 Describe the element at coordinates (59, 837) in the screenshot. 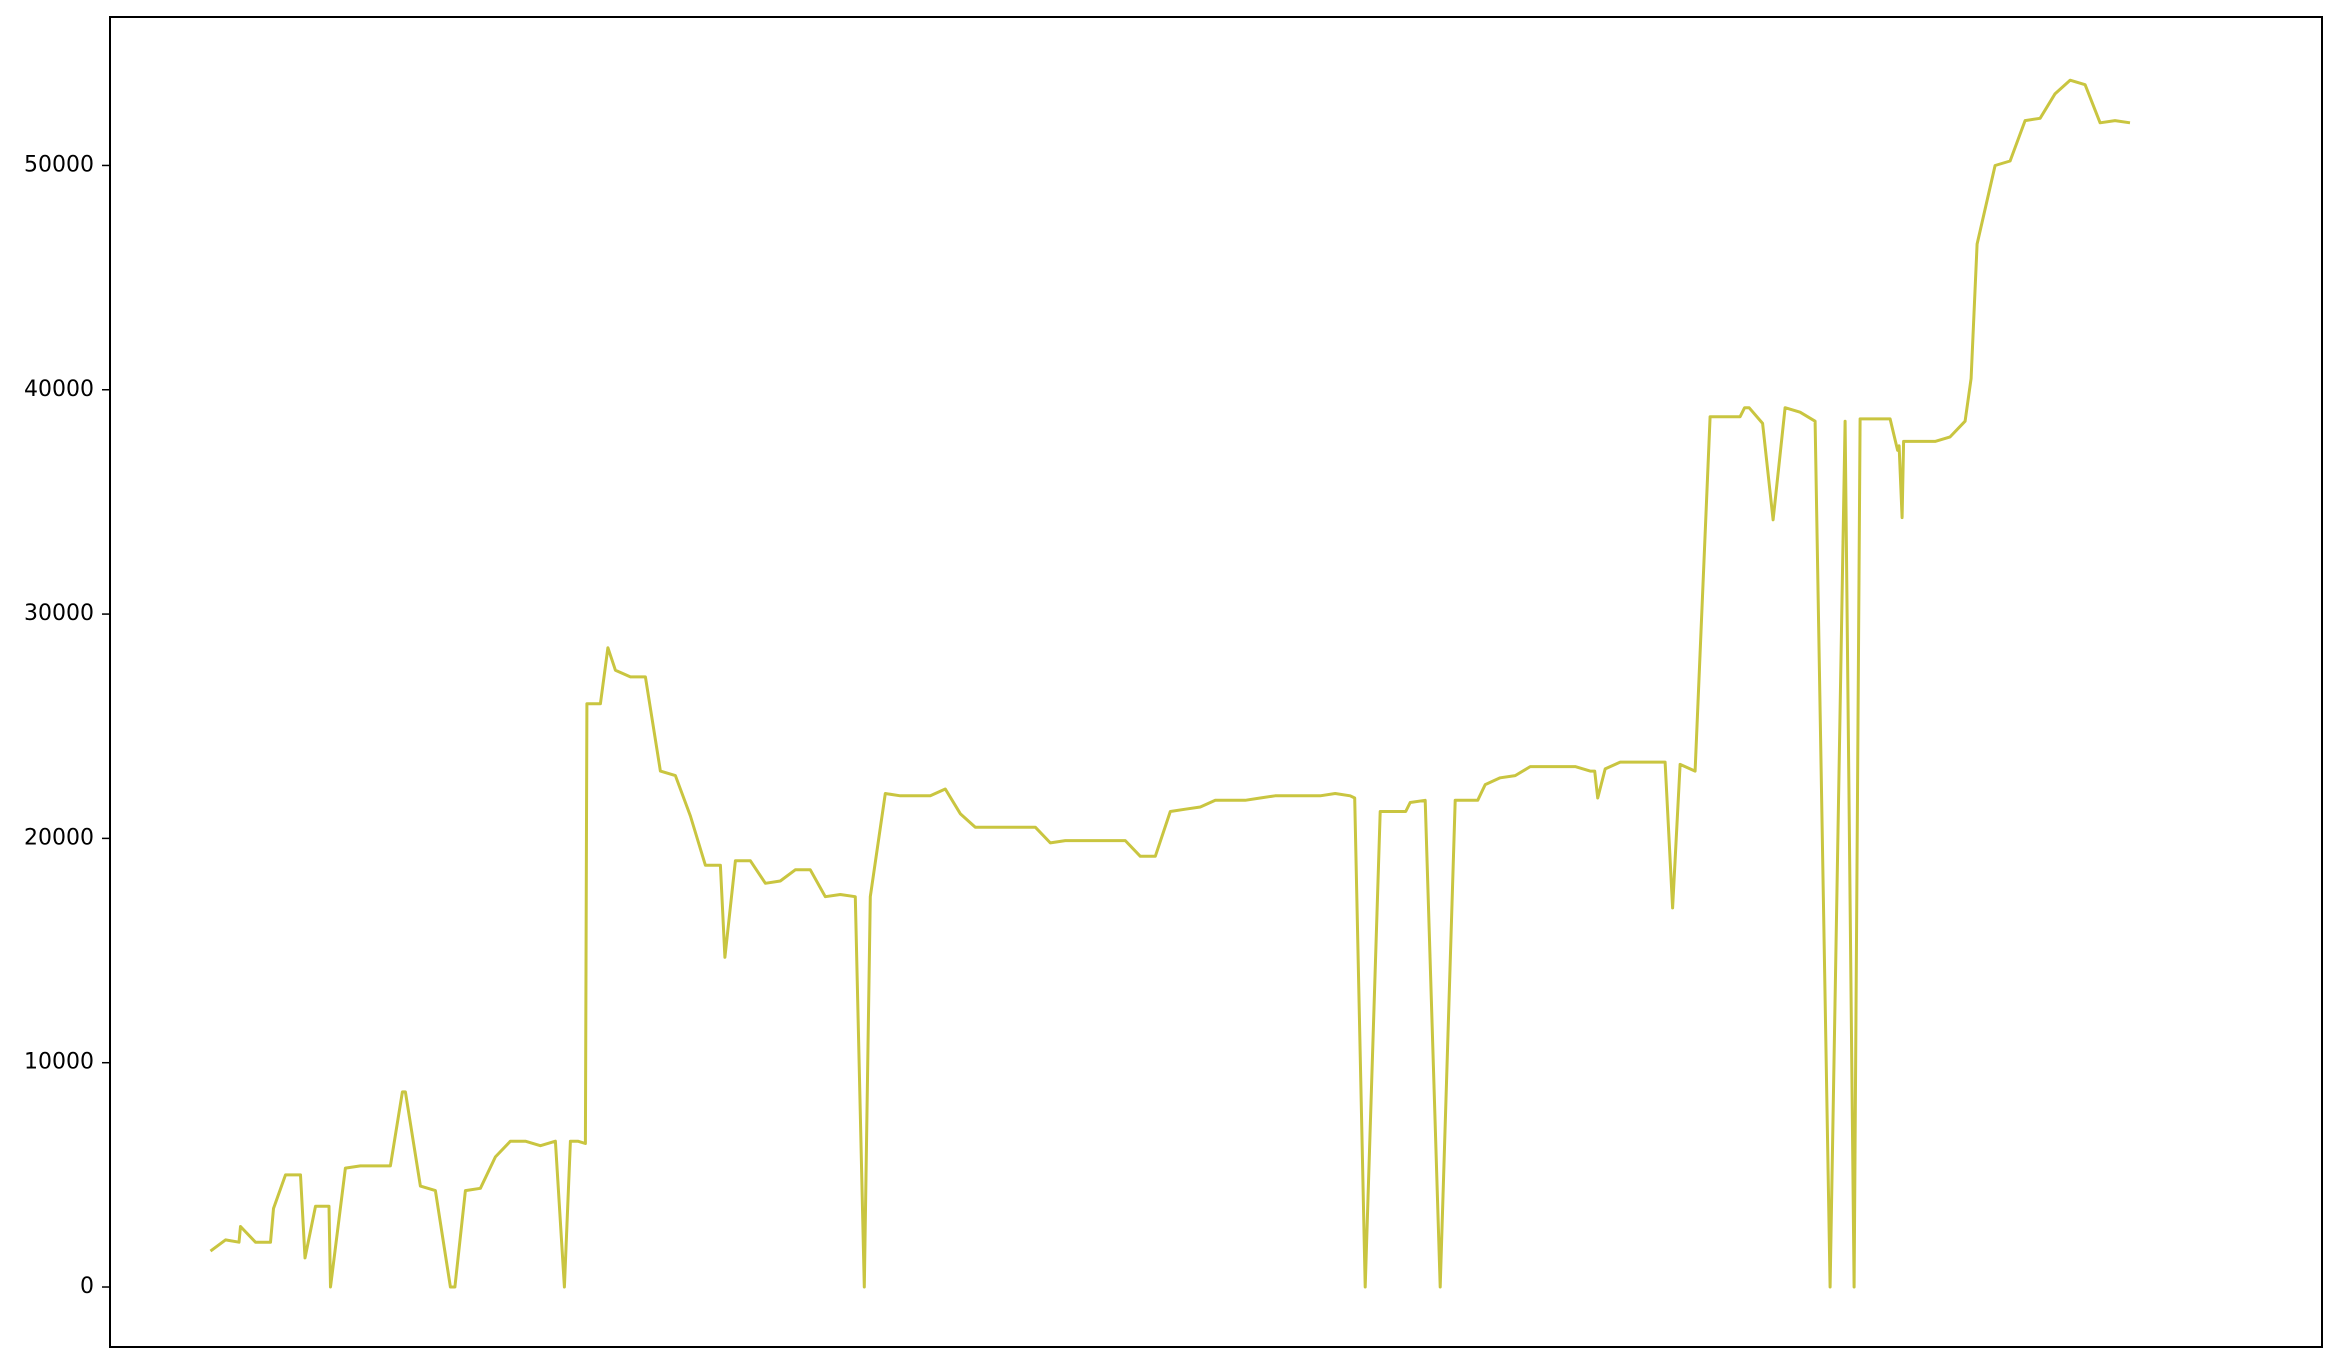

I see `y-tick-label: 20000` at that location.